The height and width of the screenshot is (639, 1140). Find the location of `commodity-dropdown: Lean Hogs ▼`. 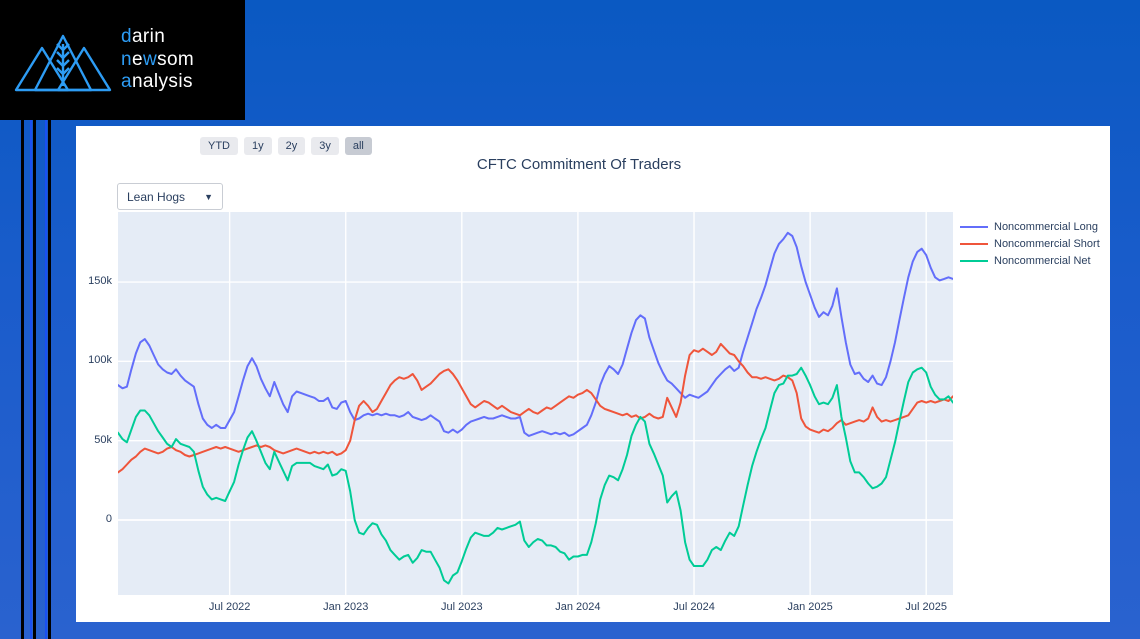

commodity-dropdown: Lean Hogs ▼ is located at coordinates (170, 196).